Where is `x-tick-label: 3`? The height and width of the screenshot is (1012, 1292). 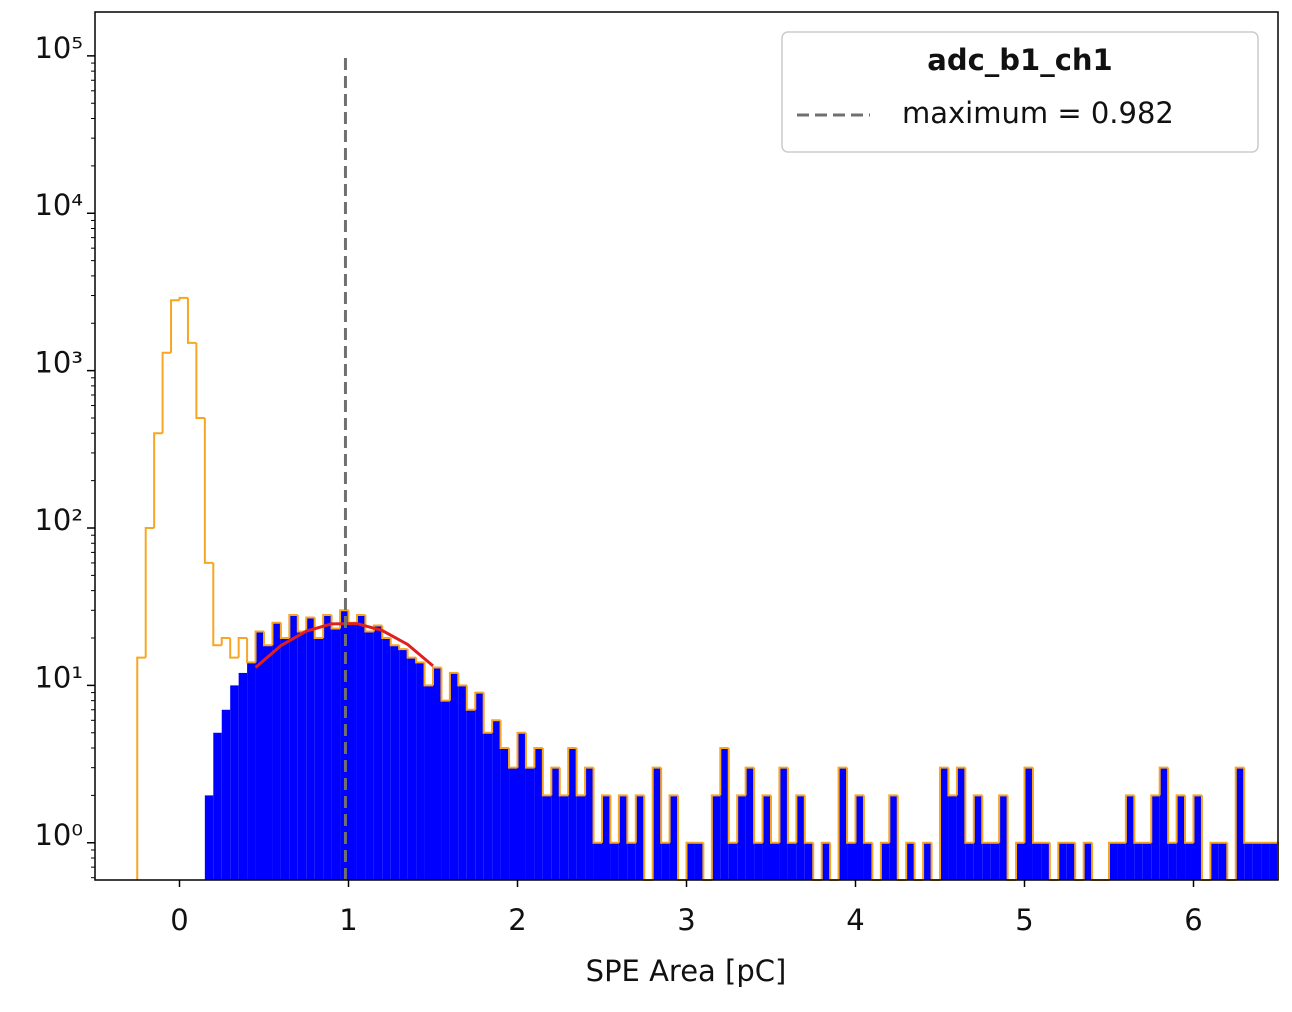
x-tick-label: 3 is located at coordinates (686, 920).